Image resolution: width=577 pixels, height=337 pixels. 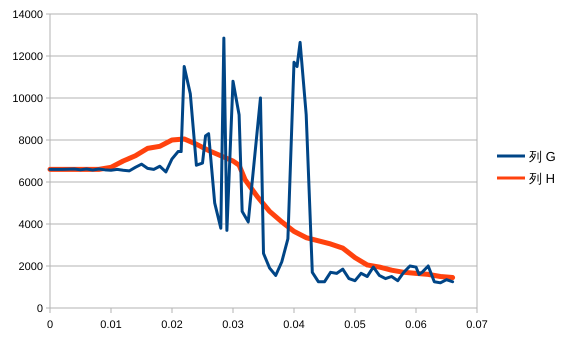 I want to click on legend-label: 列 G, so click(x=542, y=156).